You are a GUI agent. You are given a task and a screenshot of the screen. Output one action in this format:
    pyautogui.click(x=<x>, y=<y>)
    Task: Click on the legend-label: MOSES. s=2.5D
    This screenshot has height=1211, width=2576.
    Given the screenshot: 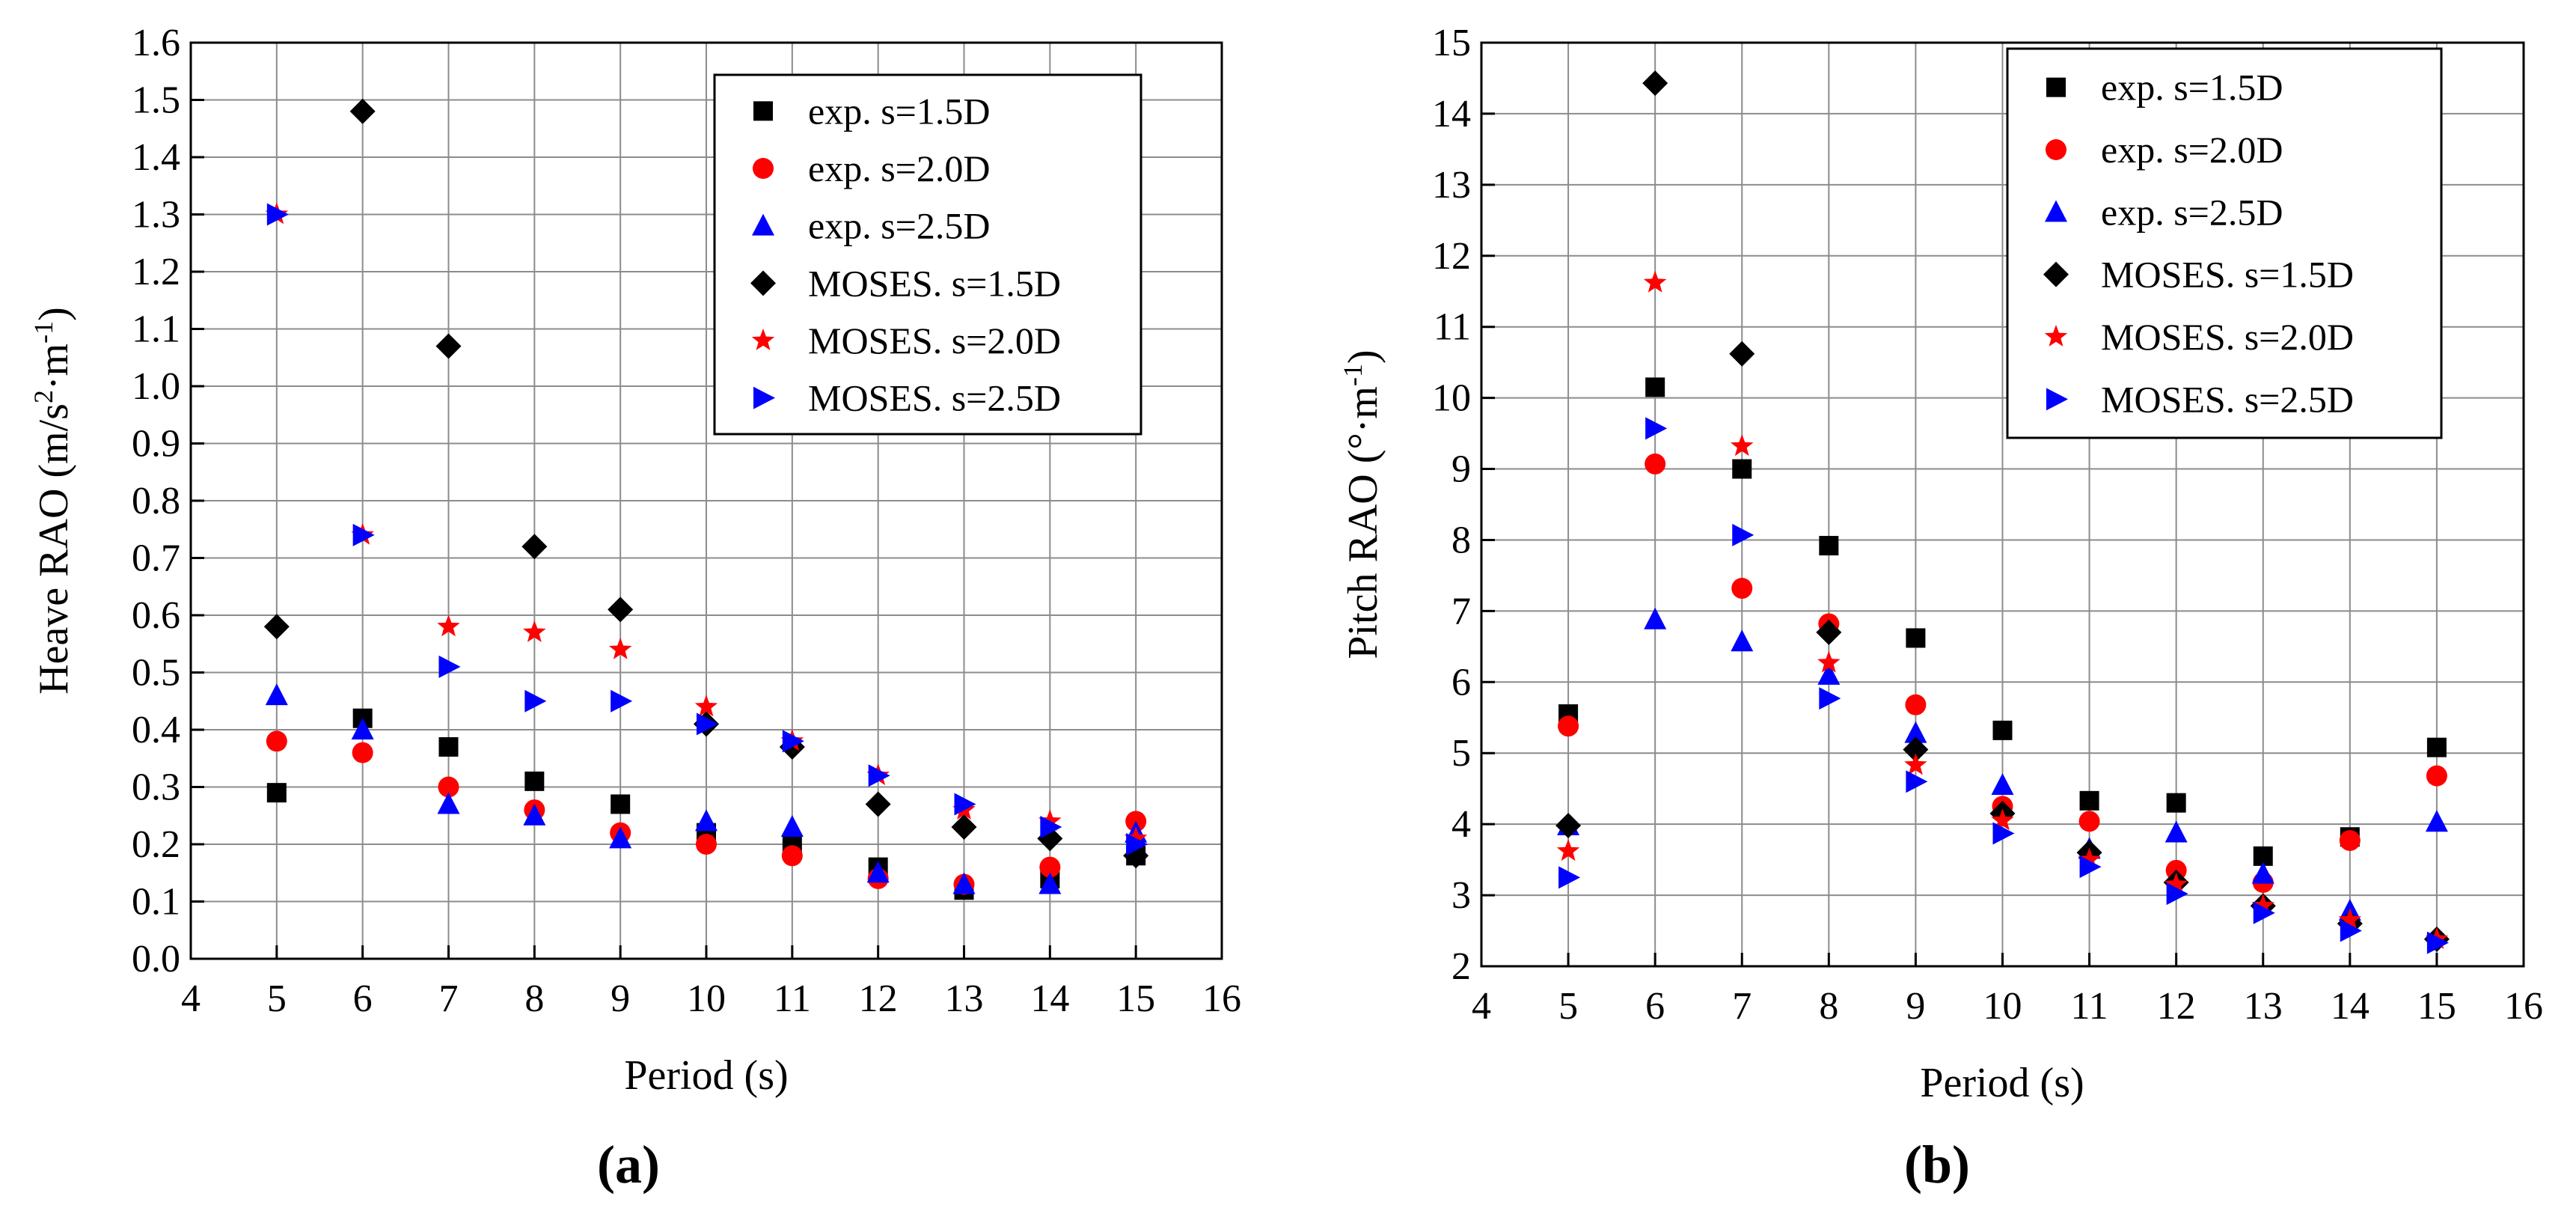 What is the action you would take?
    pyautogui.click(x=934, y=398)
    